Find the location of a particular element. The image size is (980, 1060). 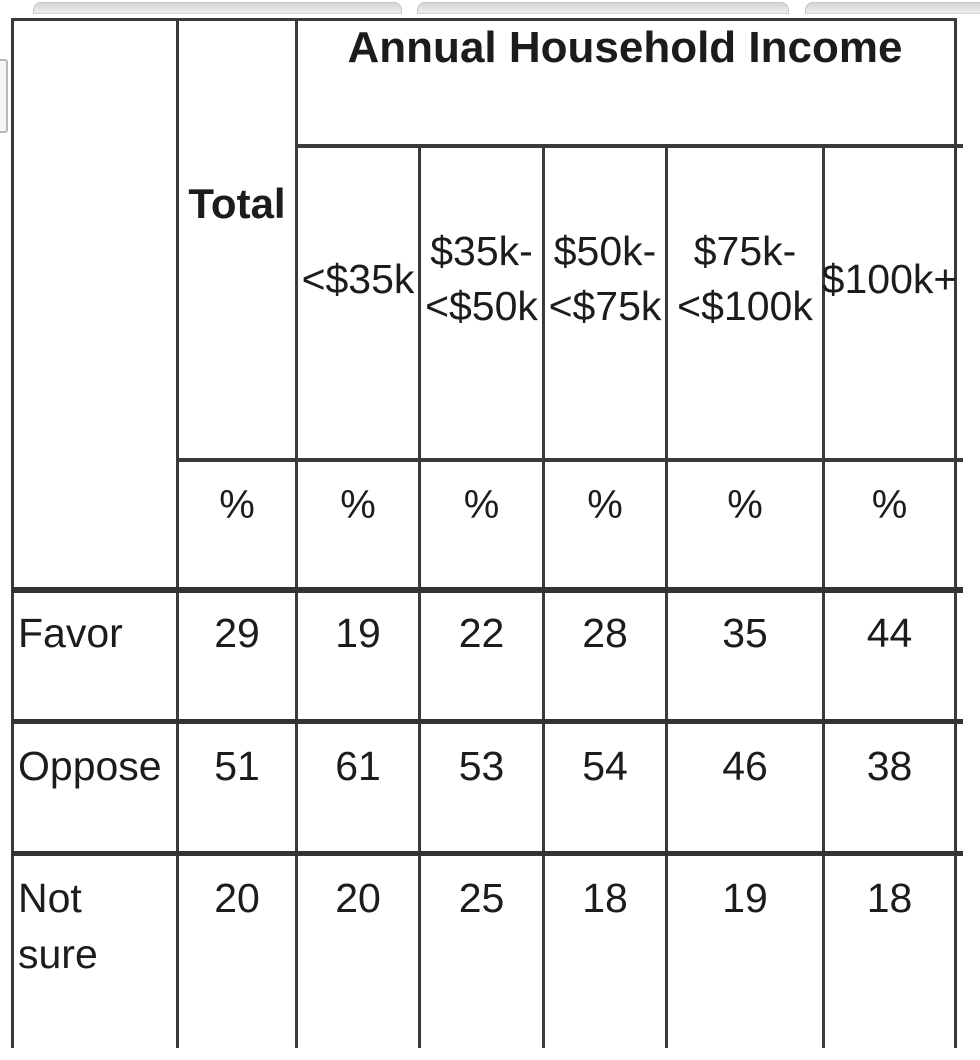

column-header-line: <$35k is located at coordinates (358, 278).